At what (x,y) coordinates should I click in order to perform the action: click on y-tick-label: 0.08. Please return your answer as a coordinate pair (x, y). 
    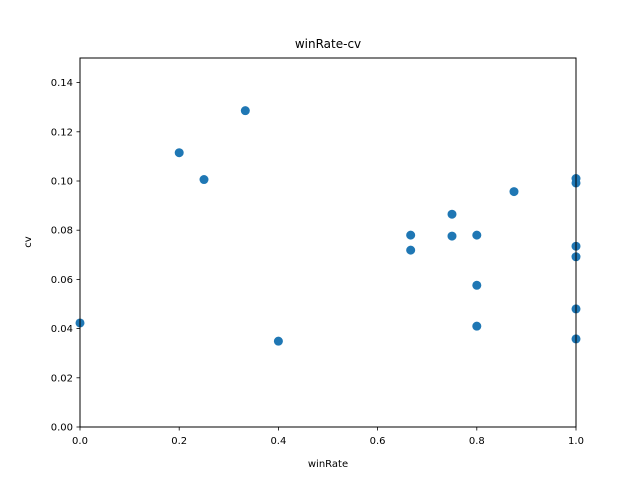
    Looking at the image, I should click on (62, 231).